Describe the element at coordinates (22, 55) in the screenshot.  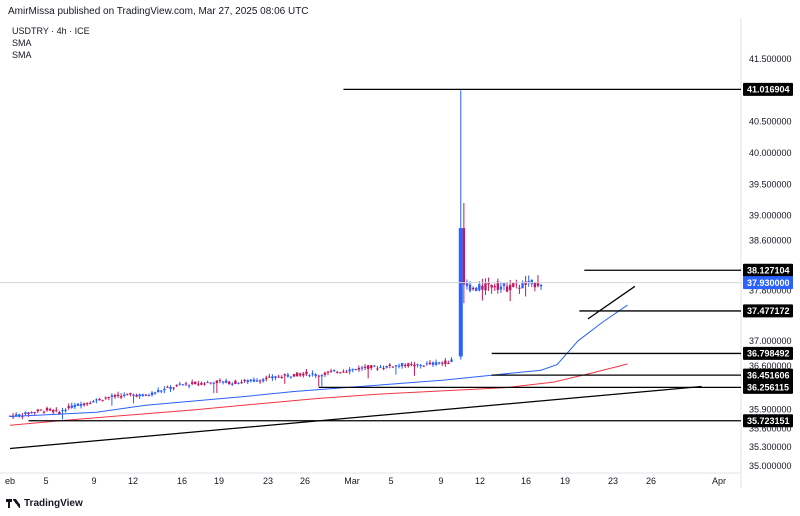
I see `sma-indicator-2: SMA` at that location.